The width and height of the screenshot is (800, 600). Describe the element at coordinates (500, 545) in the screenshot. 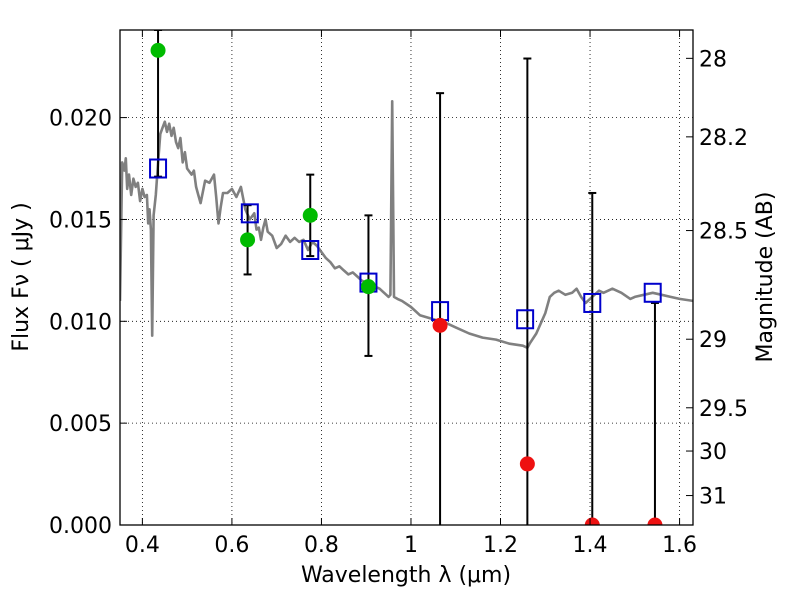

I see `x-tick-label: 1.2` at that location.